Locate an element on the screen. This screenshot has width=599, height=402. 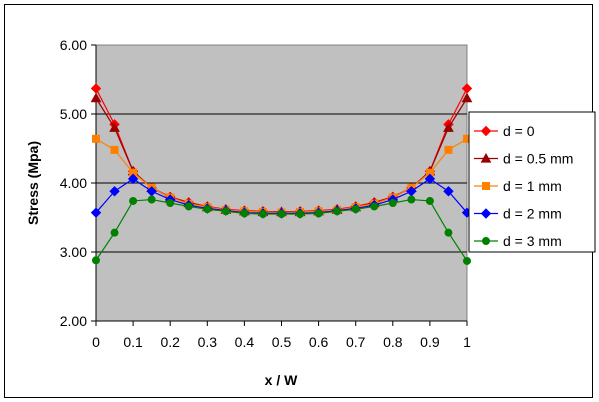
legend-entry: d = 3 mm is located at coordinates (518, 241).